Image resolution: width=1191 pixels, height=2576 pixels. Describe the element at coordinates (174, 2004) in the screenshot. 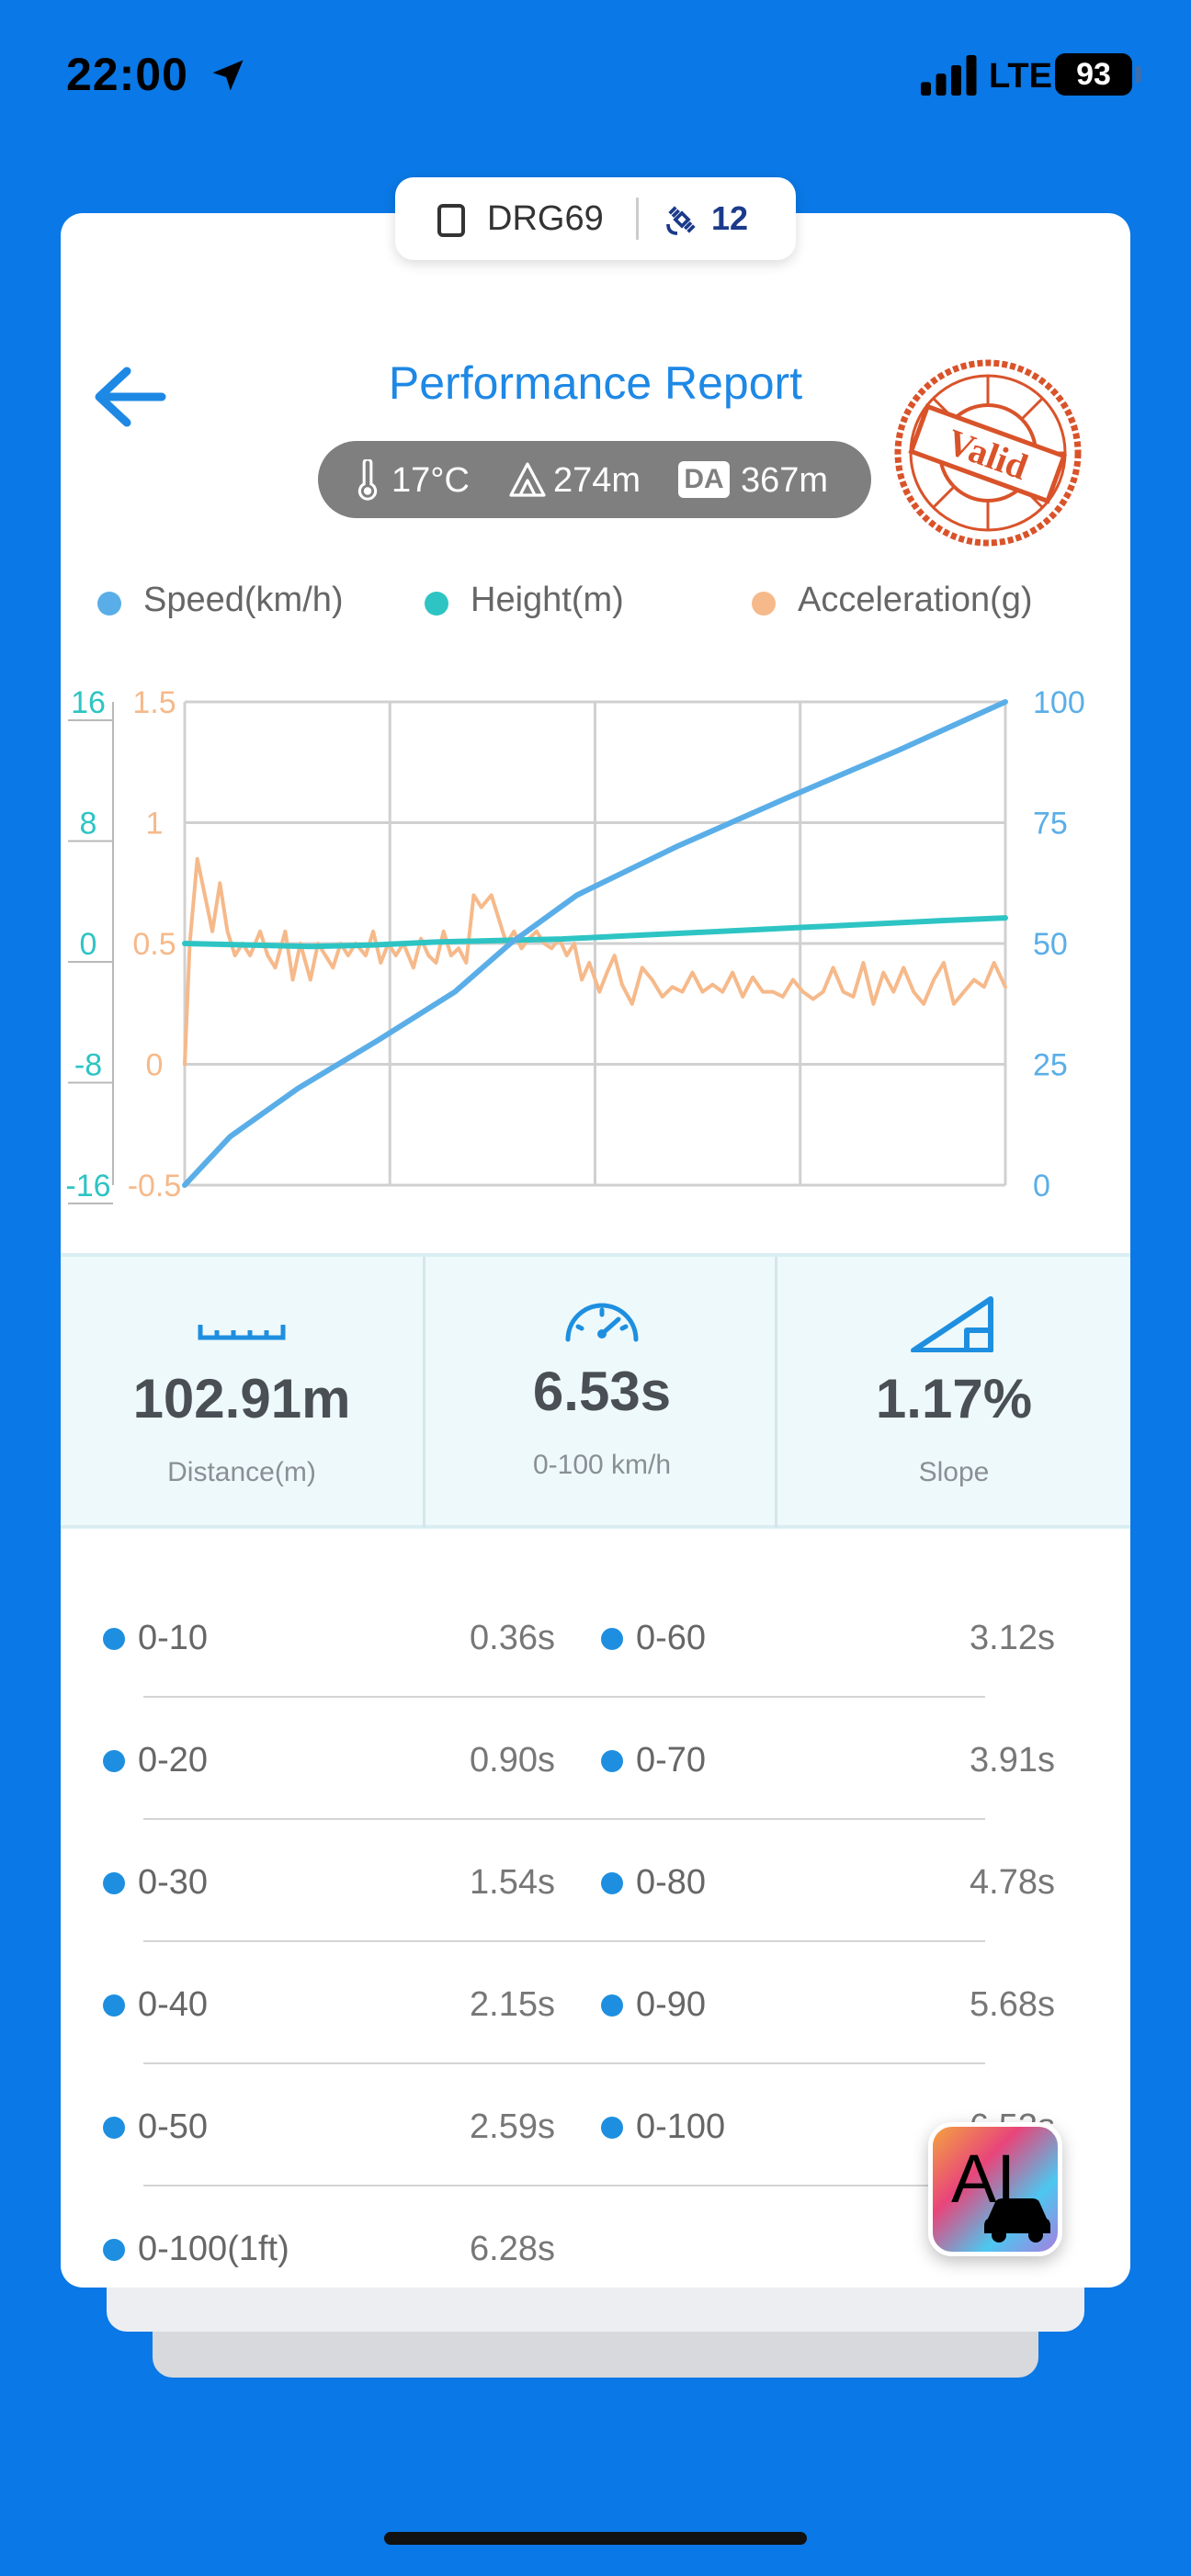

I see `split-label: 0-40` at that location.